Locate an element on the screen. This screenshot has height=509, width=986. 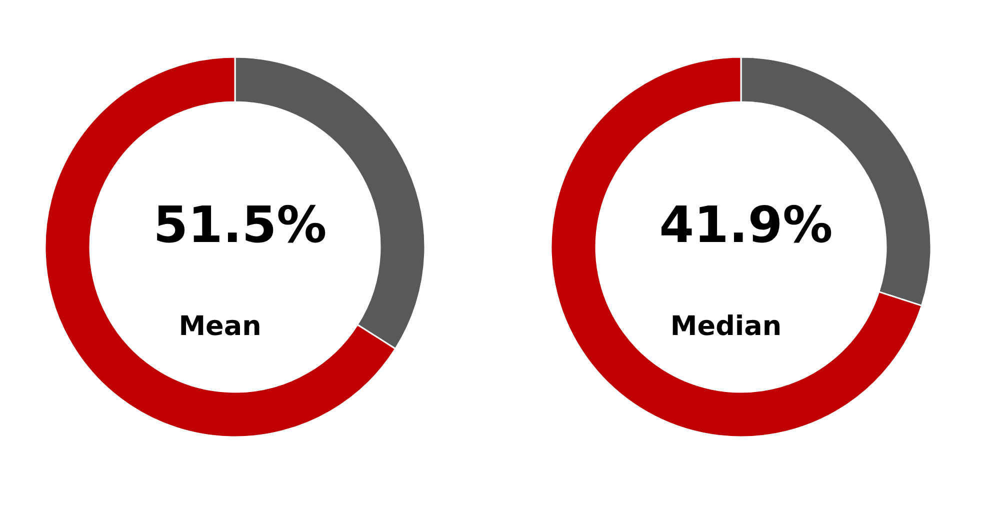
text: Mean is located at coordinates (220, 326).